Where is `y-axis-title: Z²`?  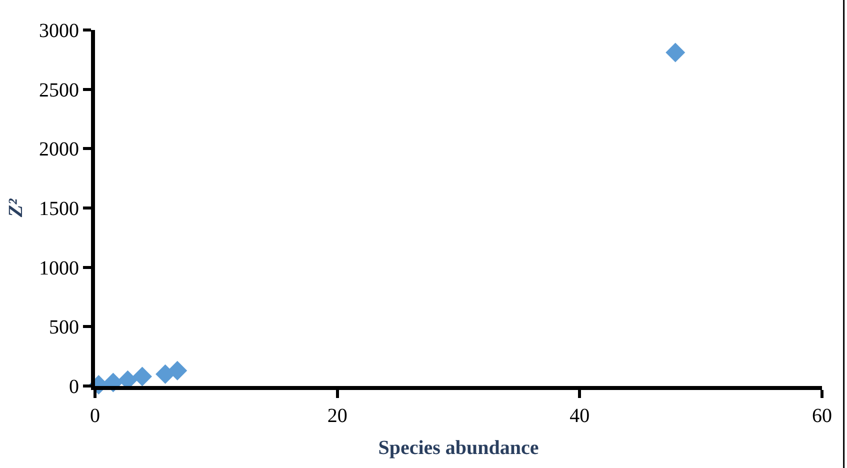 y-axis-title: Z² is located at coordinates (16, 208).